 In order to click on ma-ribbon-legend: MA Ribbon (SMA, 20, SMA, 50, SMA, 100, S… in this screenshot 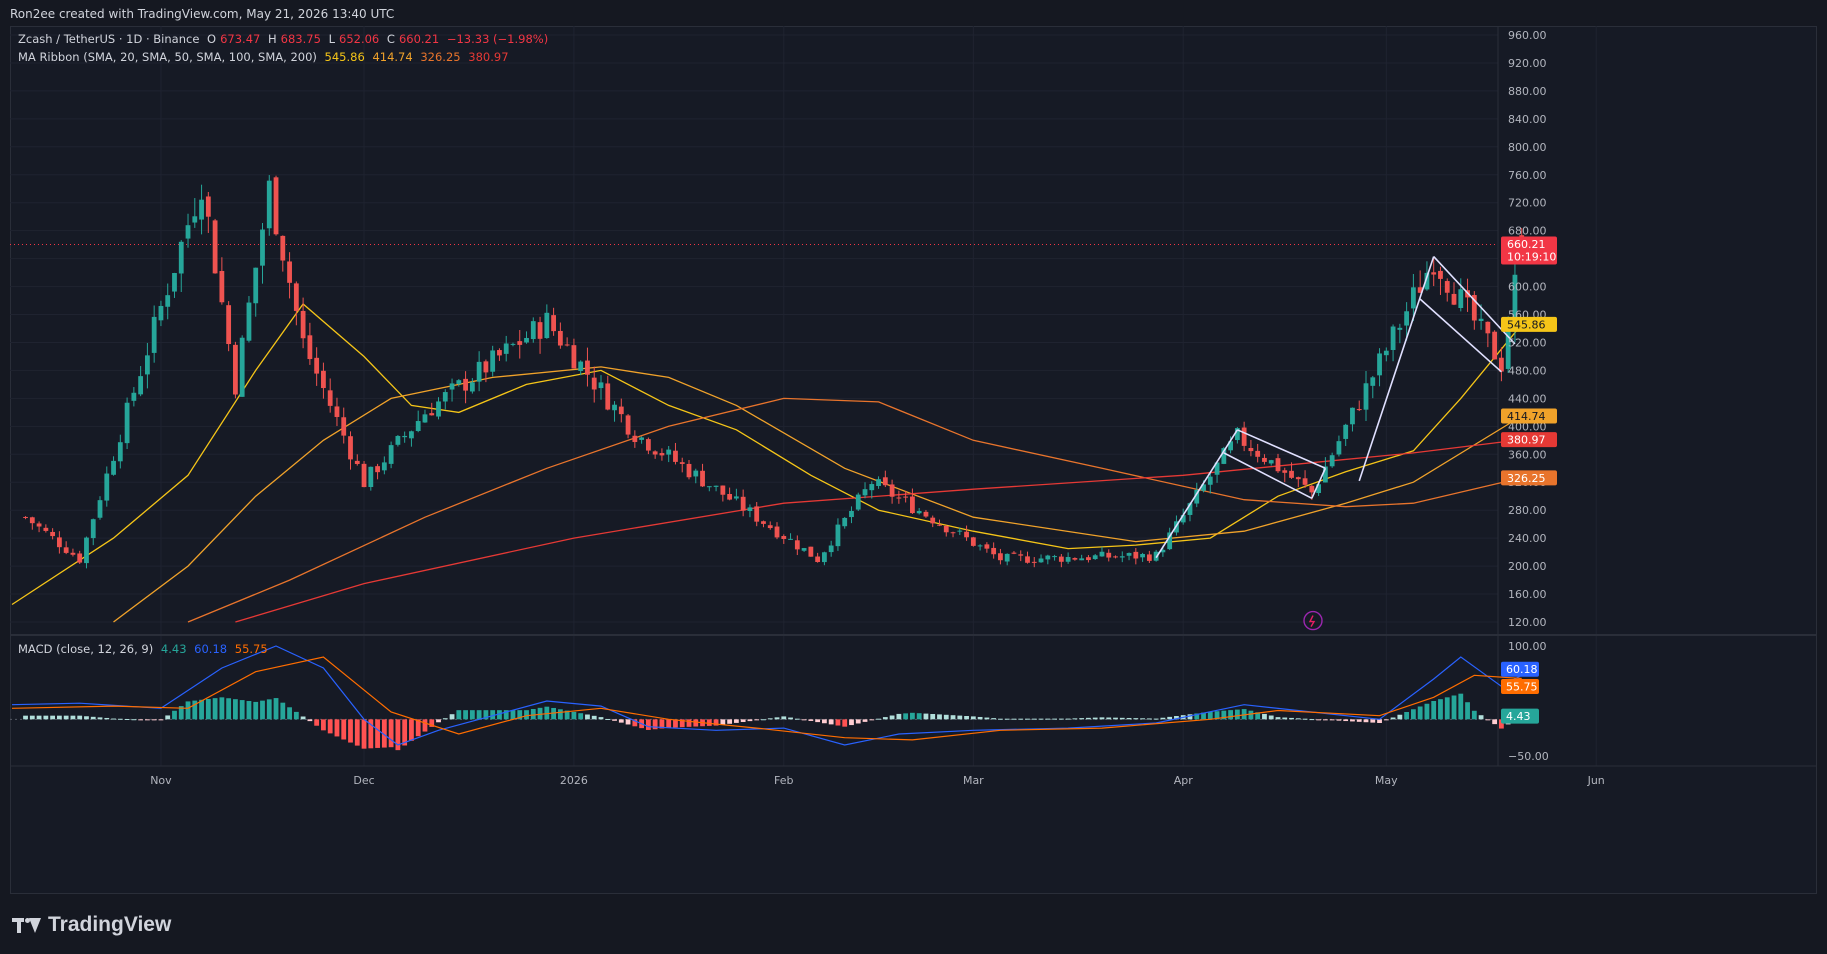, I will do `click(265, 57)`.